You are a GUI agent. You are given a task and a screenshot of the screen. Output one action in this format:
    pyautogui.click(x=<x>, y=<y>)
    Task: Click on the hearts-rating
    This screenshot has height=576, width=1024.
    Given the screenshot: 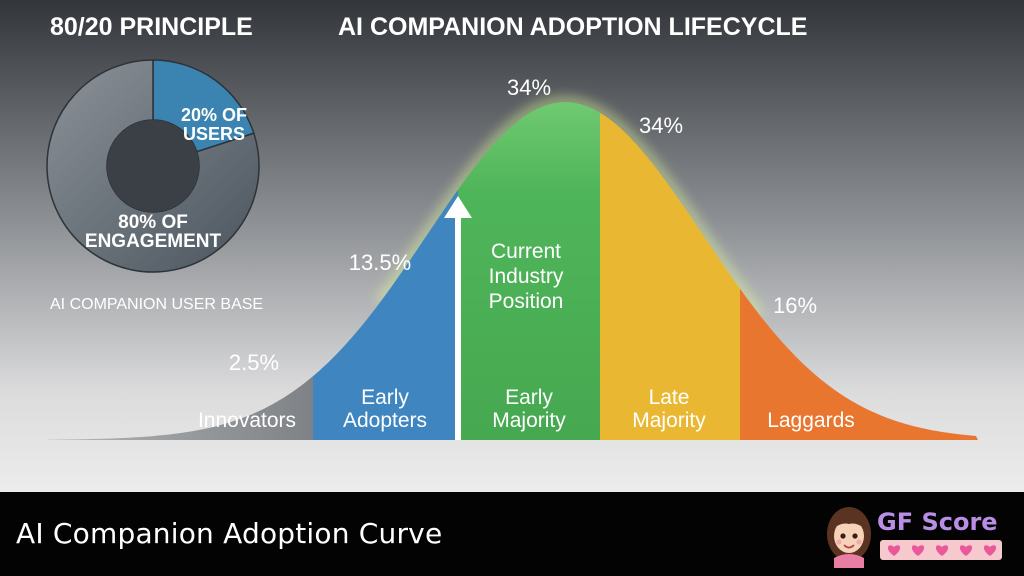 What is the action you would take?
    pyautogui.click(x=942, y=550)
    